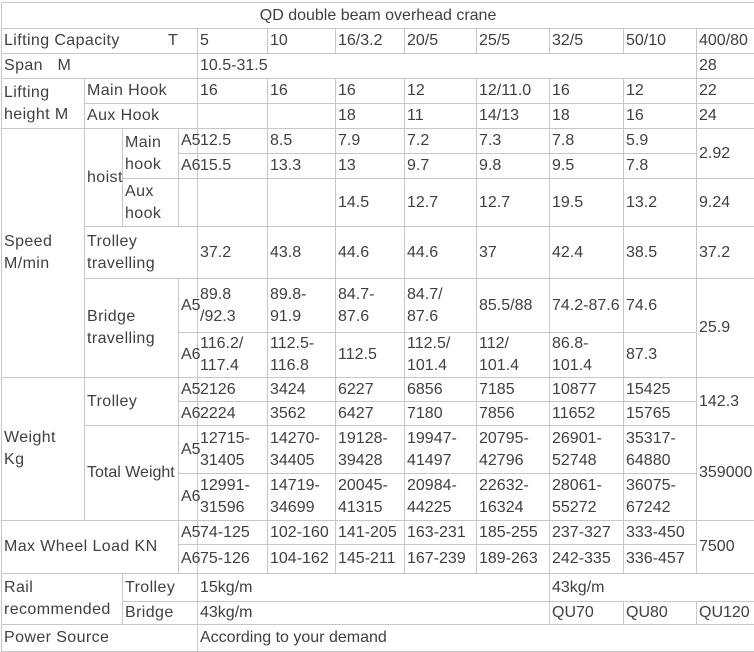 The height and width of the screenshot is (652, 754). What do you see at coordinates (724, 547) in the screenshot?
I see `value-cell-merged: 7500` at bounding box center [724, 547].